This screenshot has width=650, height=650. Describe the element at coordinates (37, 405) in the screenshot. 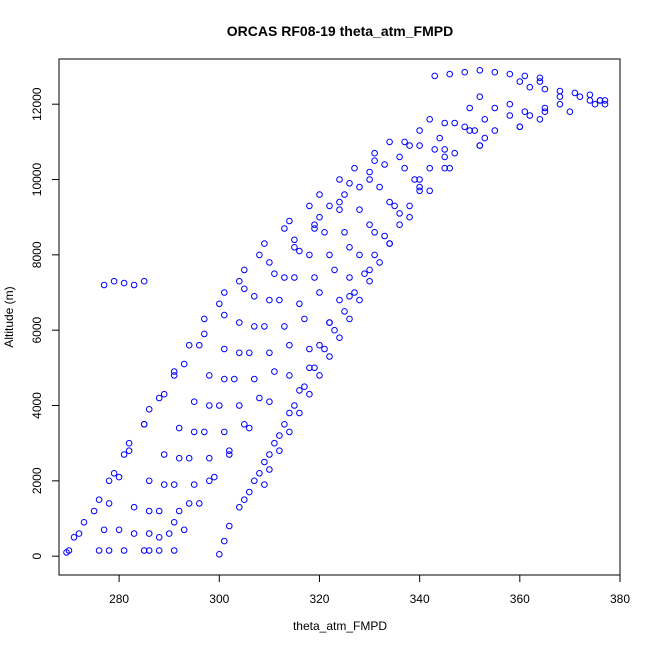

I see `y-tick-label: 4000` at that location.